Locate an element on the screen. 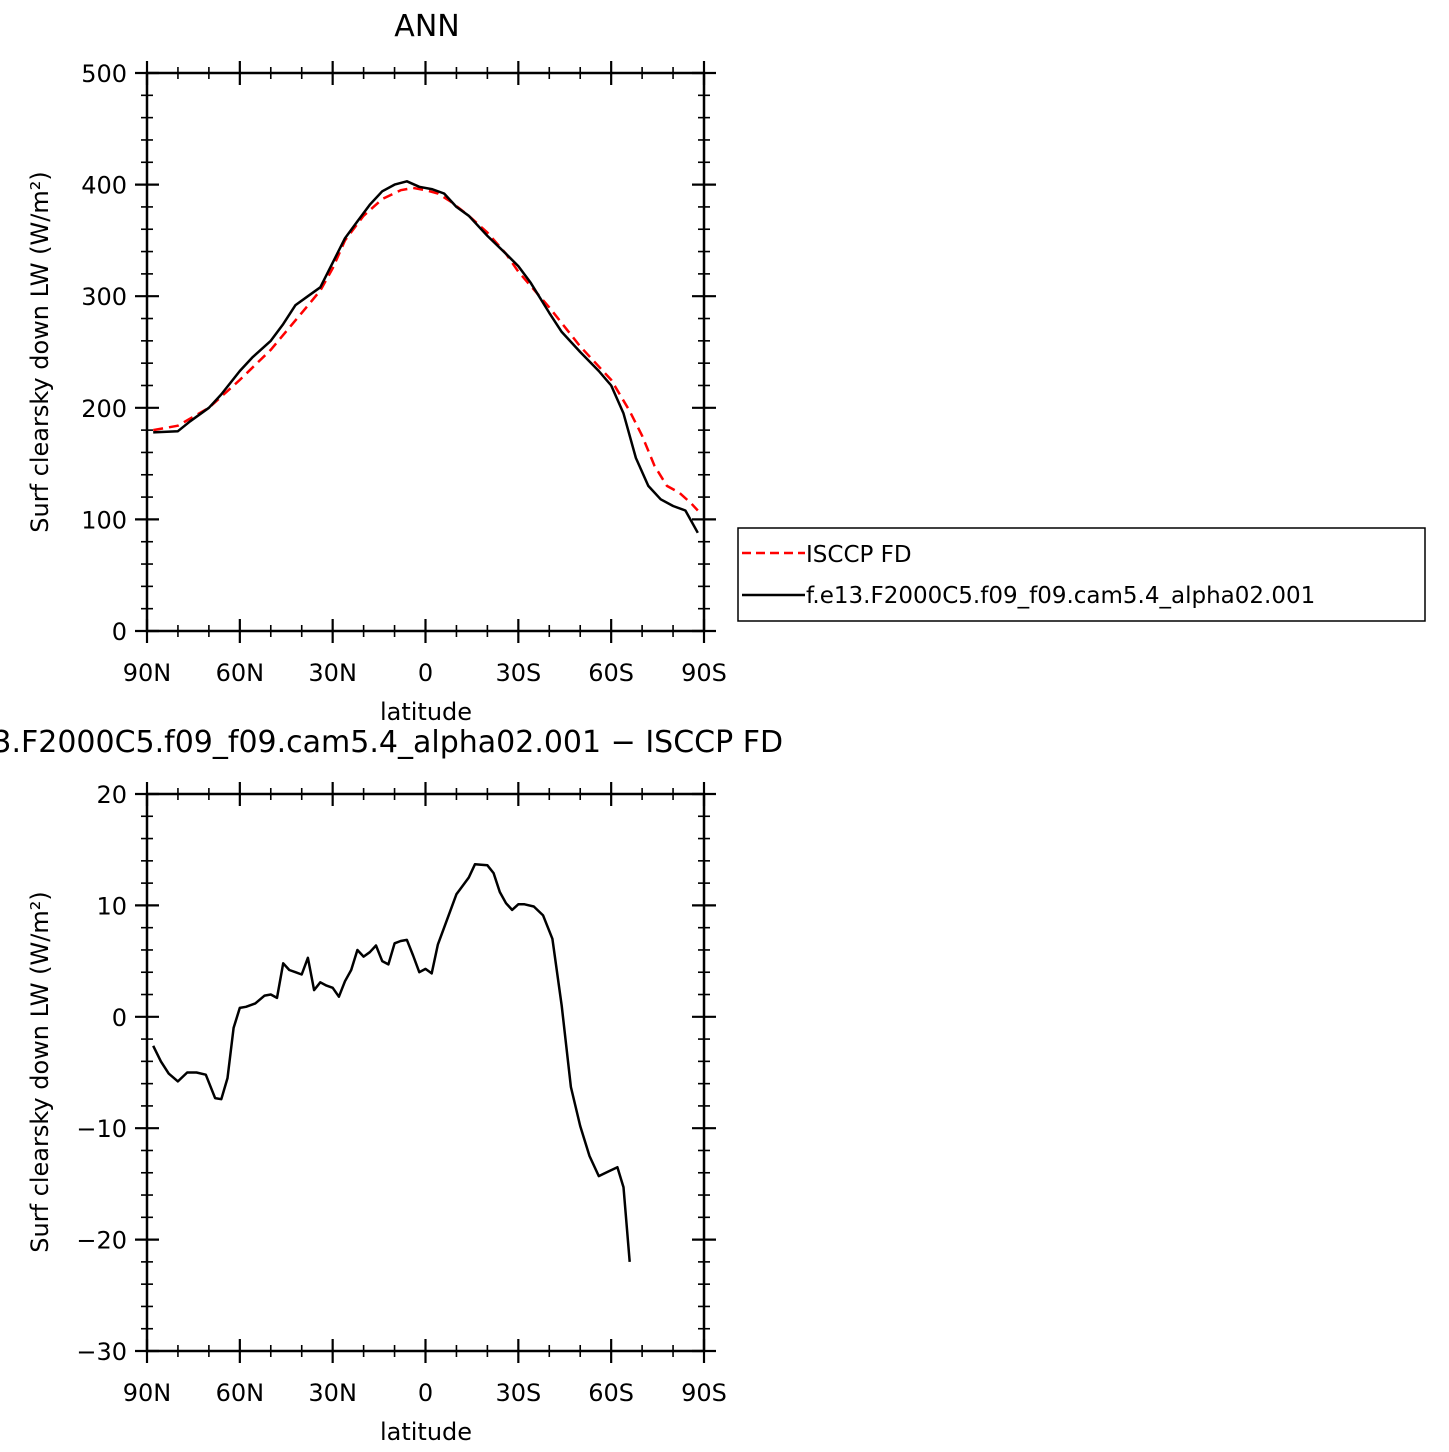 This screenshot has width=1449, height=1452. top-y-tick-labels: 0 100 200 300 400 500 is located at coordinates (104, 353).